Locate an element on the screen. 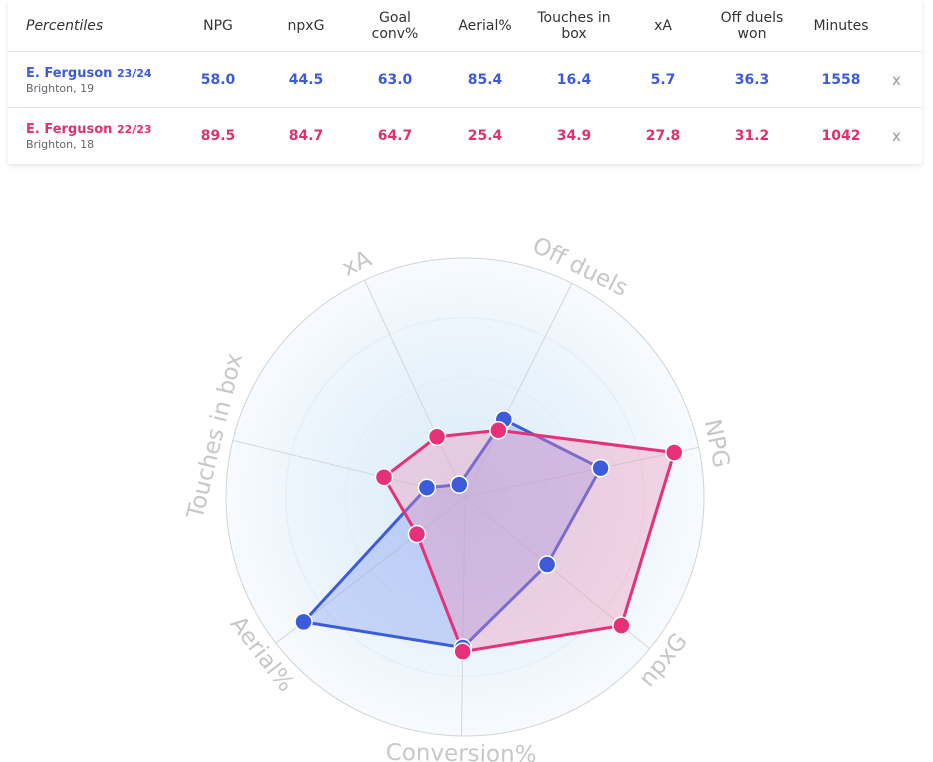 The height and width of the screenshot is (762, 933). value-off-duels-won: 36.3 is located at coordinates (752, 80).